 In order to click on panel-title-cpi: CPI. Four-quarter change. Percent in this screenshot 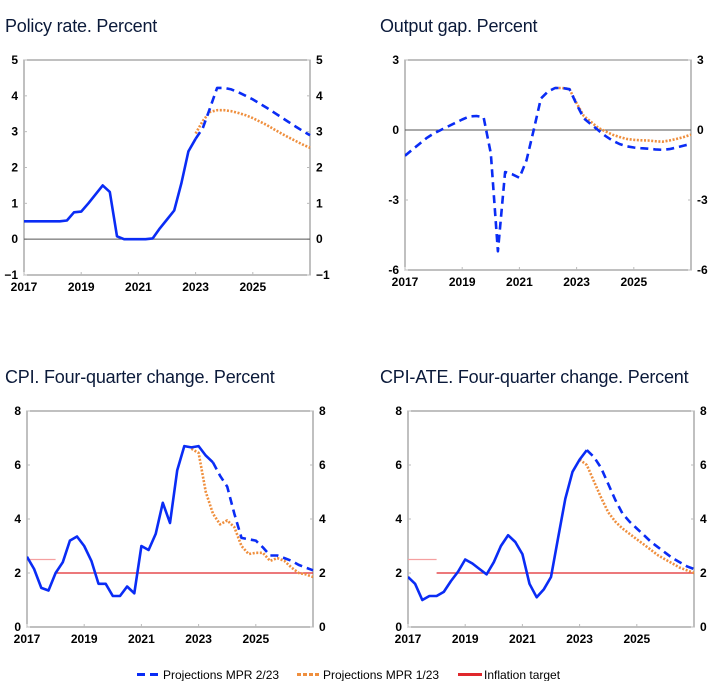, I will do `click(140, 377)`.